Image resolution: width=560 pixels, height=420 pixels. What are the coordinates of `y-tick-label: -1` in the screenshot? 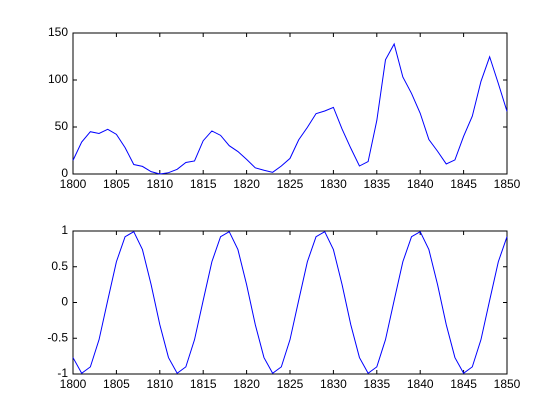 It's located at (62, 373).